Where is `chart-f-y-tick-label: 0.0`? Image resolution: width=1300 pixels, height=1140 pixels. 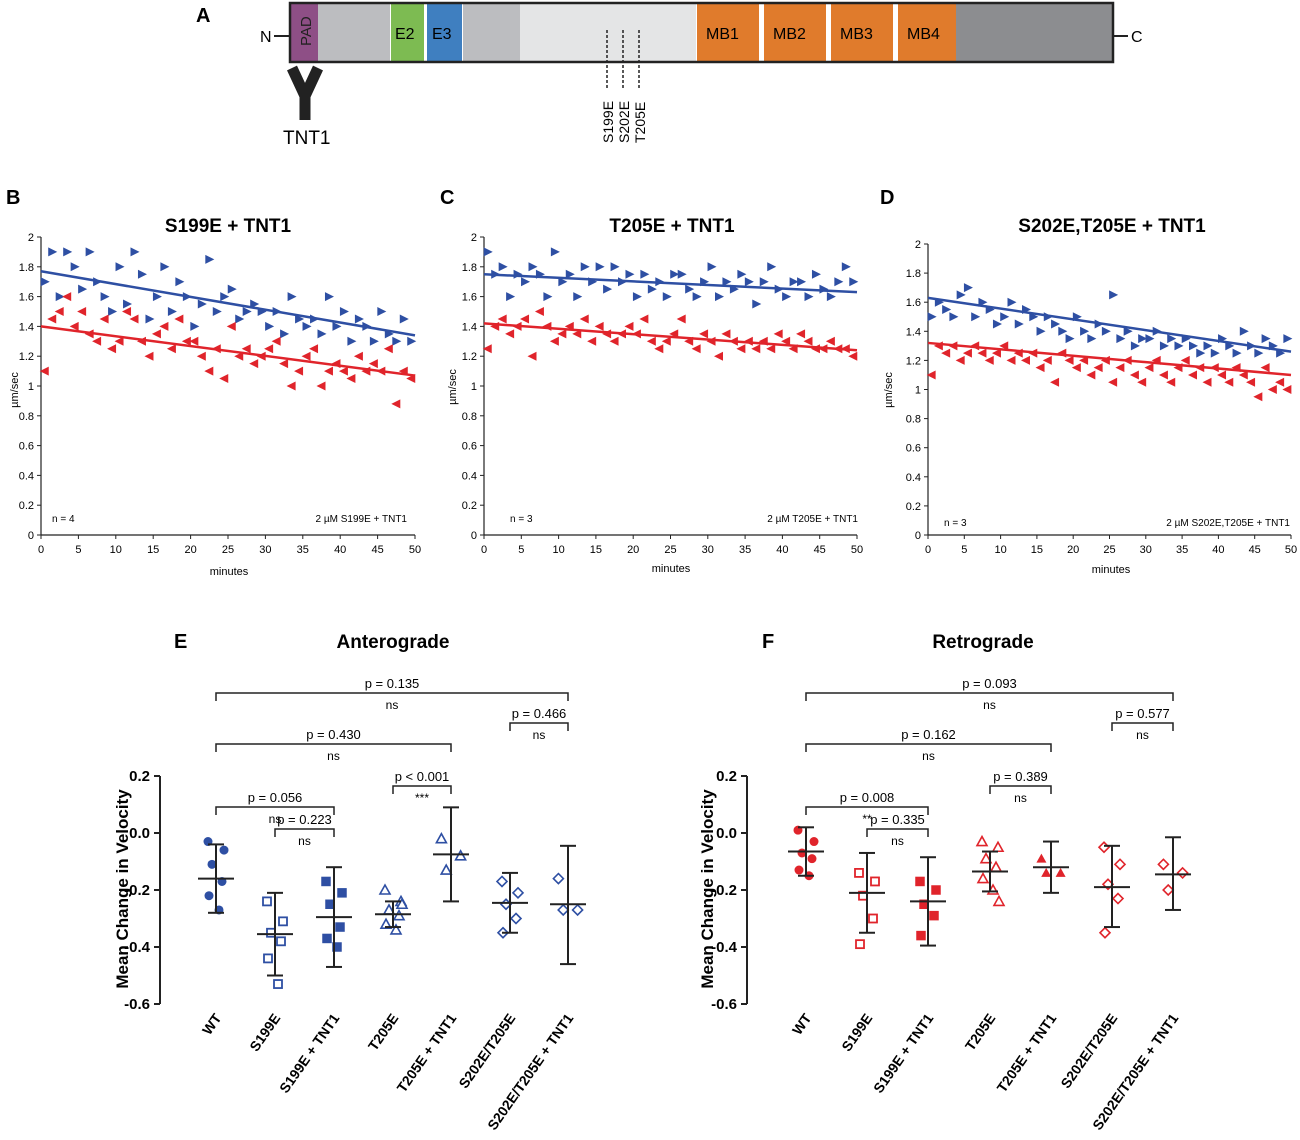 chart-f-y-tick-label: 0.0 is located at coordinates (726, 833).